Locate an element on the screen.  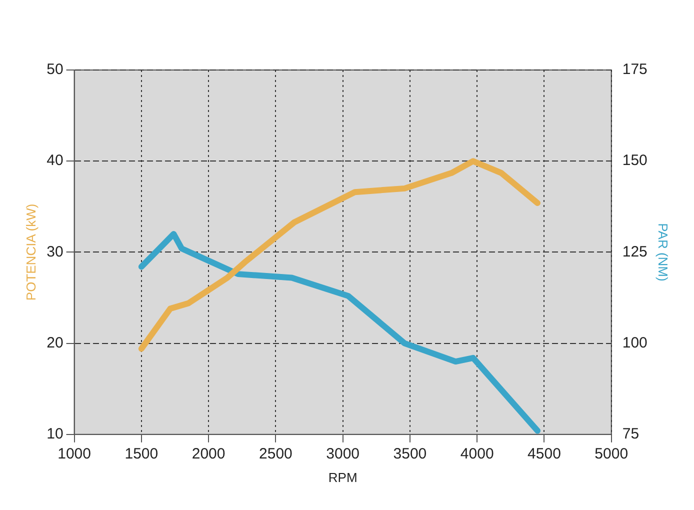
x-tick-label: 2000 is located at coordinates (209, 454).